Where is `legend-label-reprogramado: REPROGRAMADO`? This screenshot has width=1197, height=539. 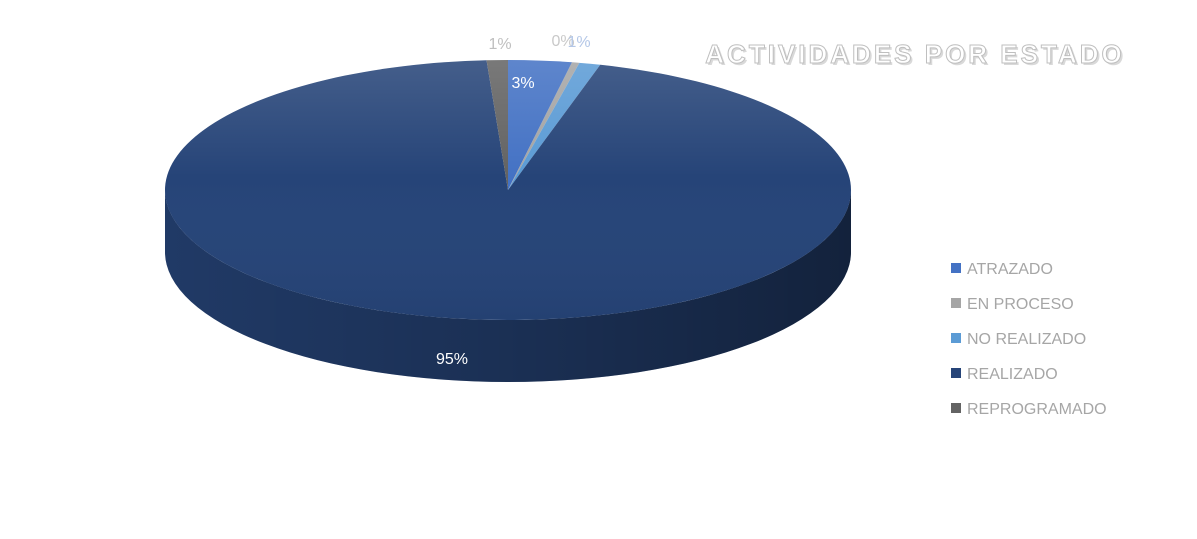 legend-label-reprogramado: REPROGRAMADO is located at coordinates (1037, 409).